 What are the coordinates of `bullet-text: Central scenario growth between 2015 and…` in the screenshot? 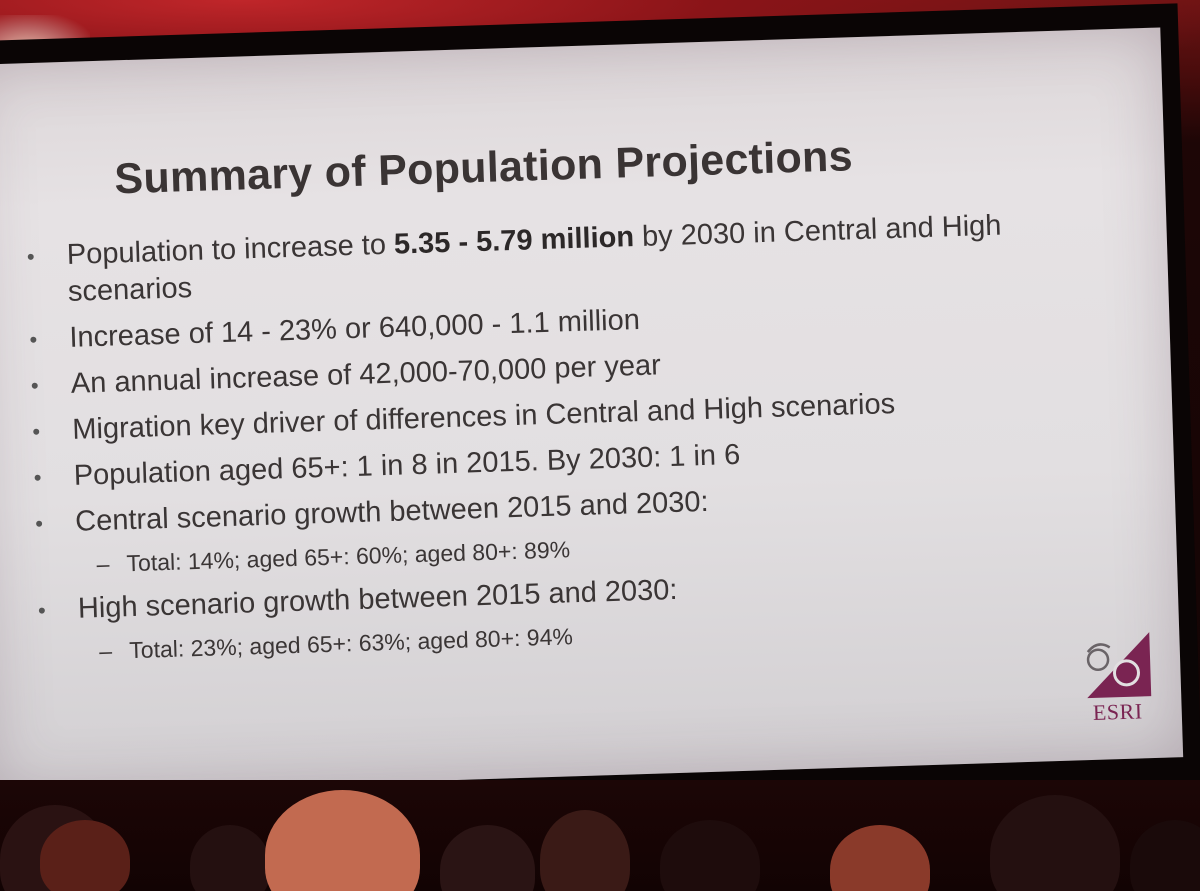 It's located at (392, 511).